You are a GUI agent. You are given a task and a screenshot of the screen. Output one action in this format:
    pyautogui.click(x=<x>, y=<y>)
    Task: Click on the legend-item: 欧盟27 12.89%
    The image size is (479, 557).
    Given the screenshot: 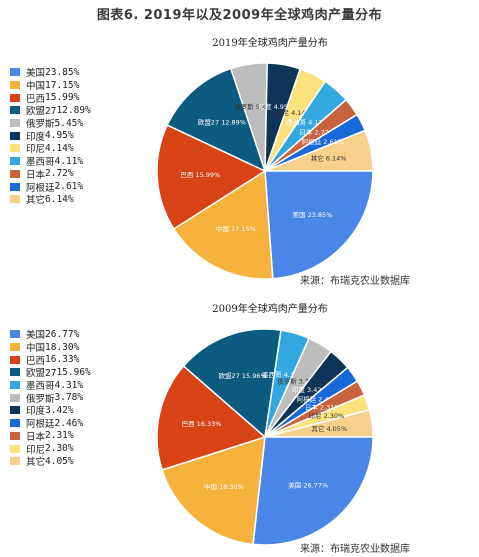 What is the action you would take?
    pyautogui.click(x=50, y=110)
    